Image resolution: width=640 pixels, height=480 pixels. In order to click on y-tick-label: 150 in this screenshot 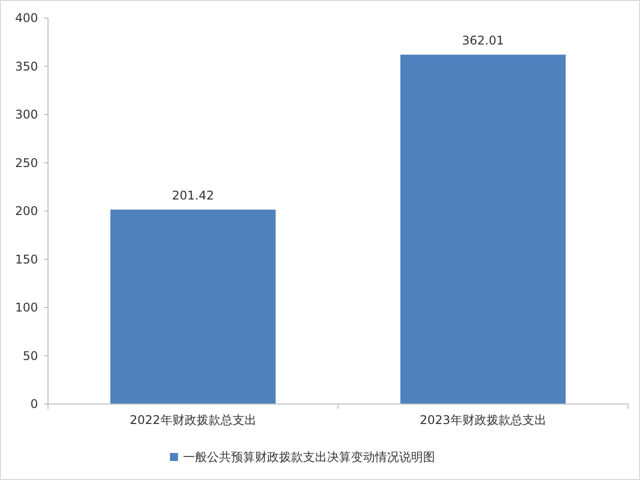, I will do `click(26, 259)`.